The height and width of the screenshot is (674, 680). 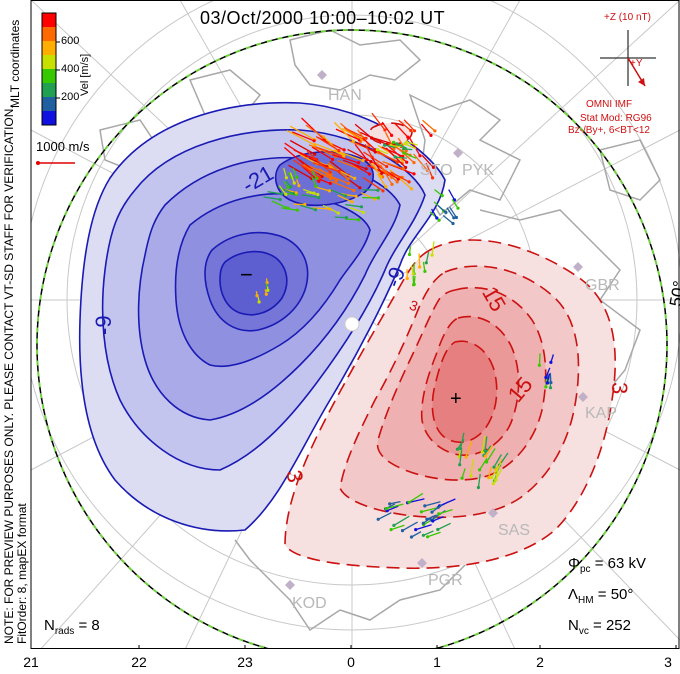 I want to click on vector-count: Nvc = 252, so click(x=599, y=627).